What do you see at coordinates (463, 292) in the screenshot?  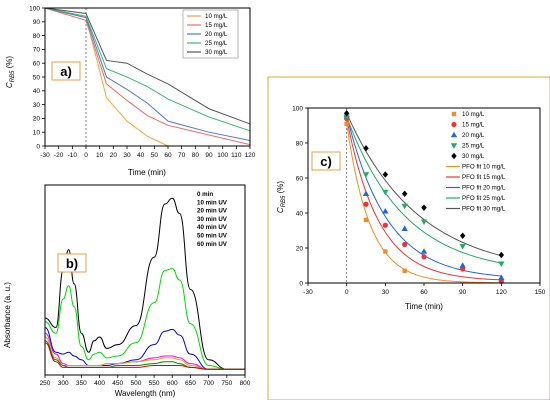 I see `panel-c-xtick-label: 90` at bounding box center [463, 292].